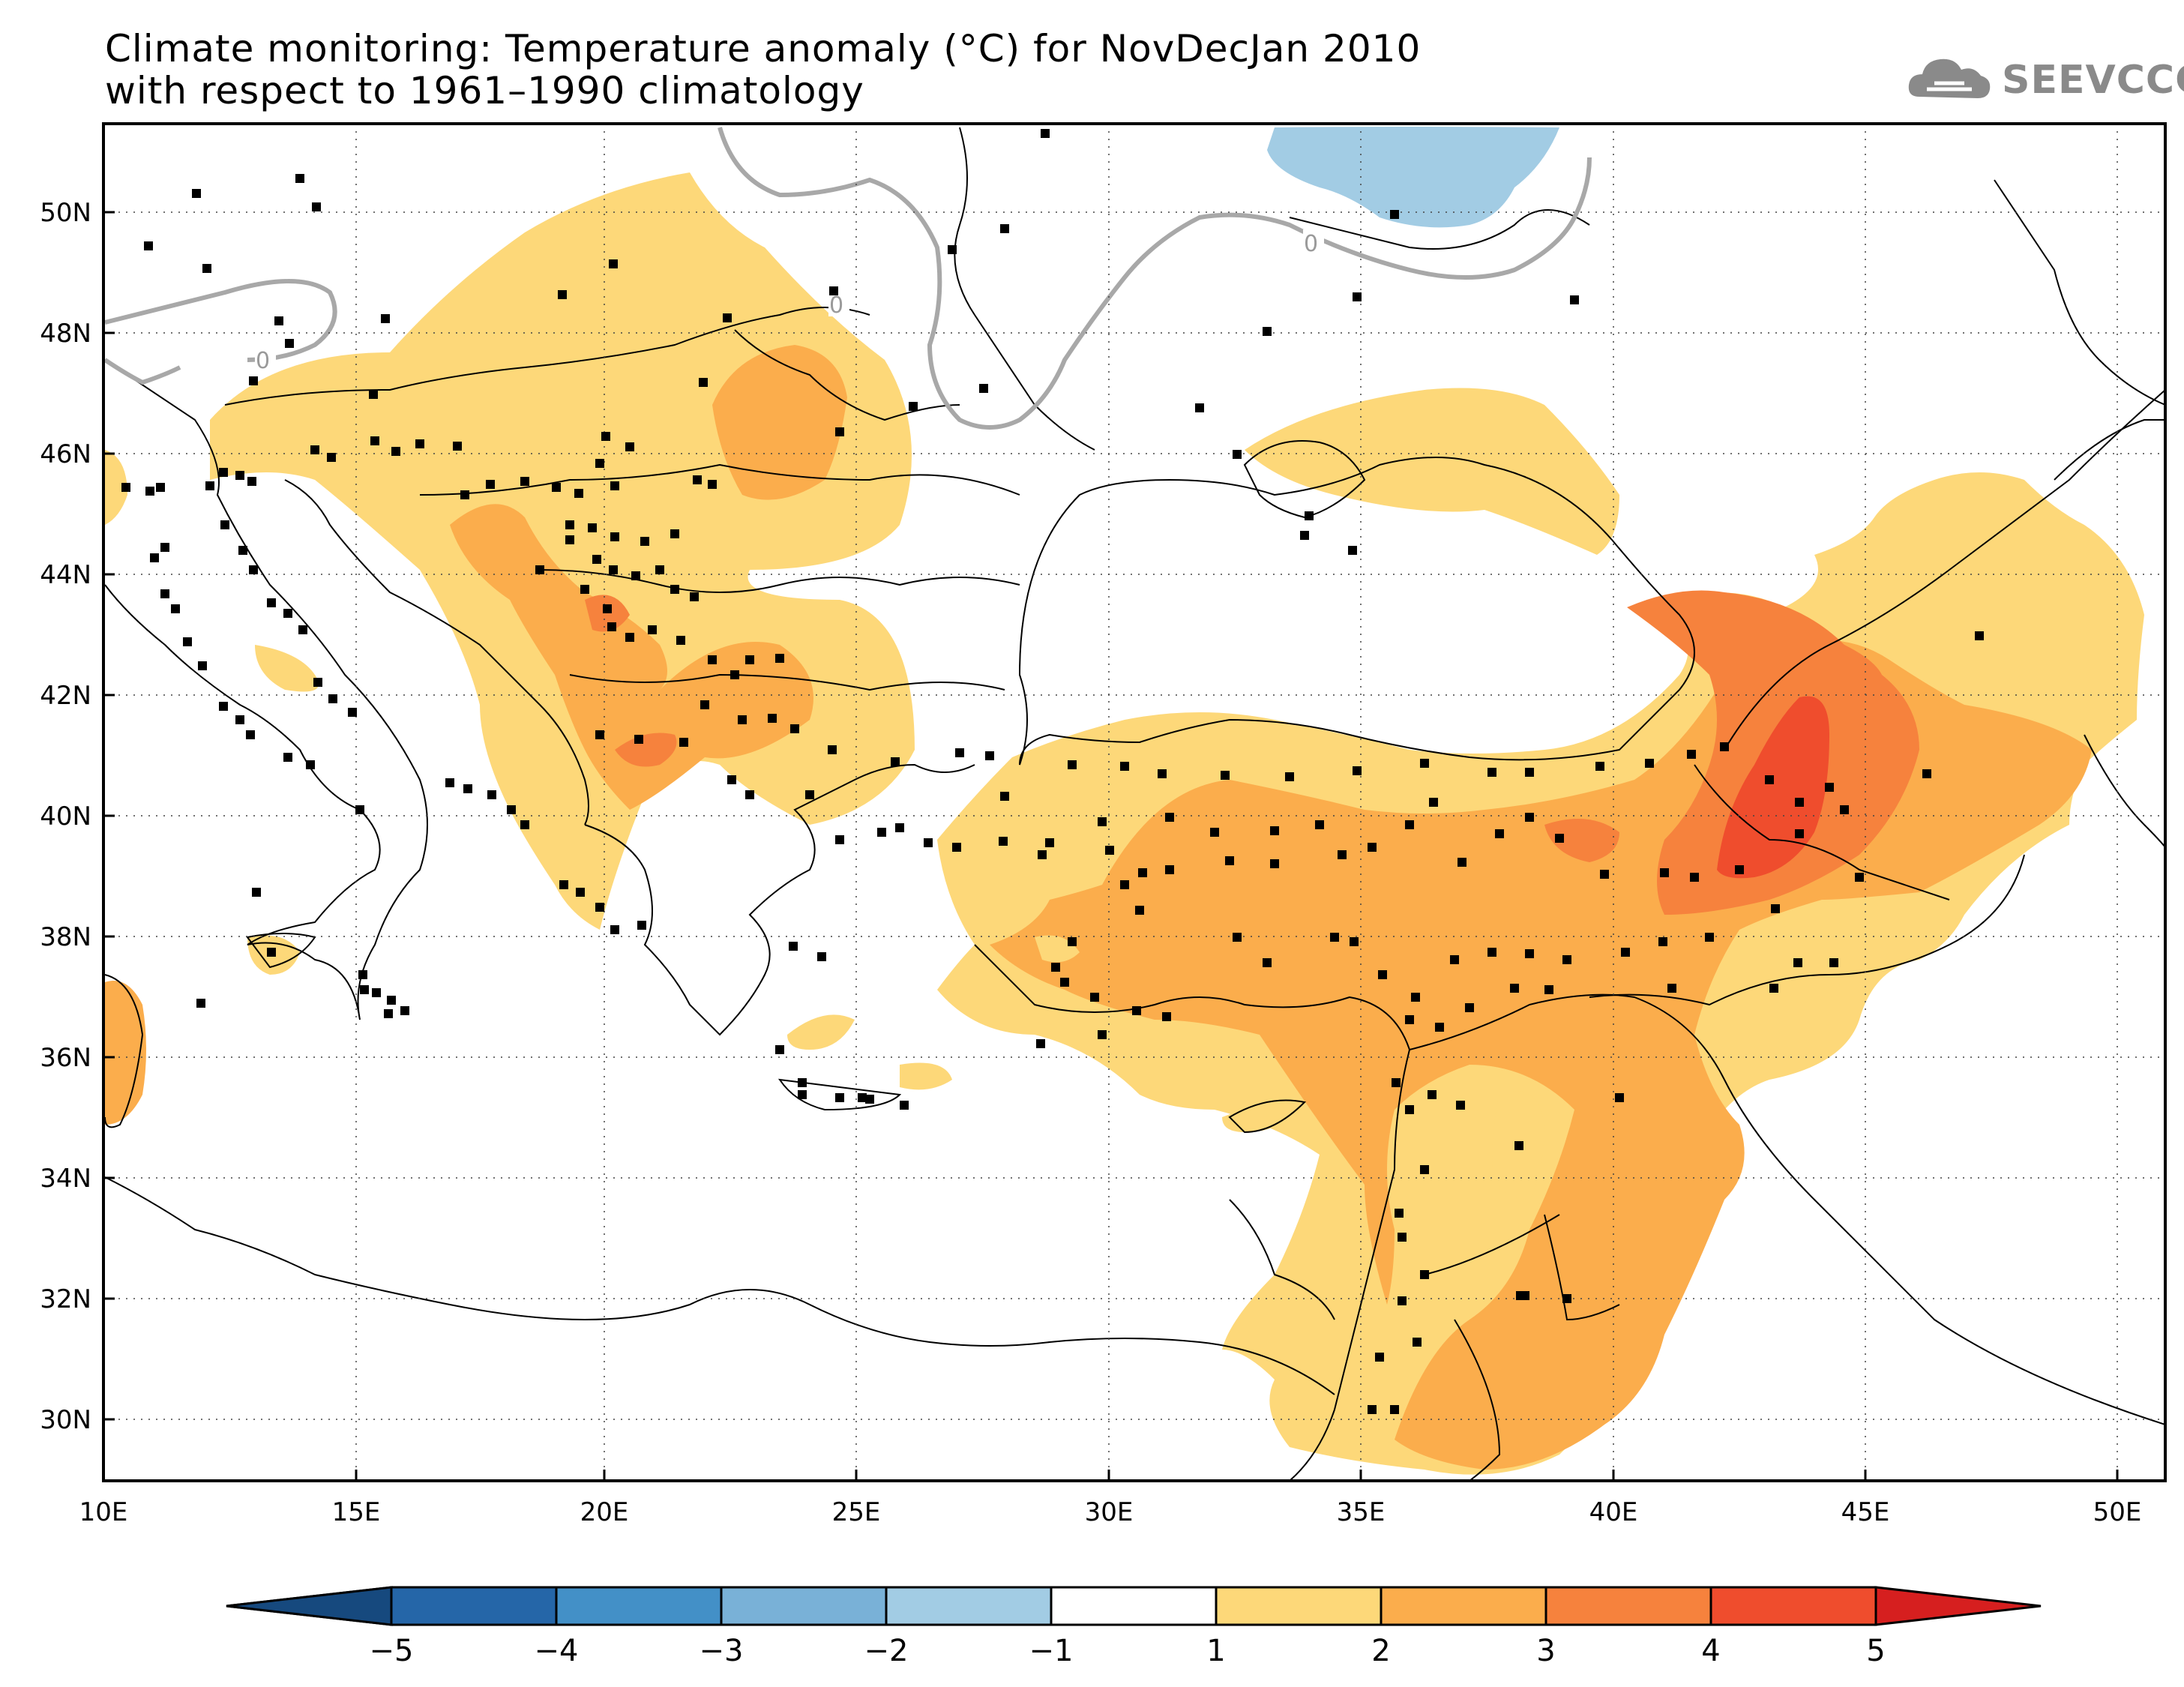 This screenshot has height=1687, width=2184. Describe the element at coordinates (856, 1512) in the screenshot. I see `lon-tick-label: 25E` at that location.